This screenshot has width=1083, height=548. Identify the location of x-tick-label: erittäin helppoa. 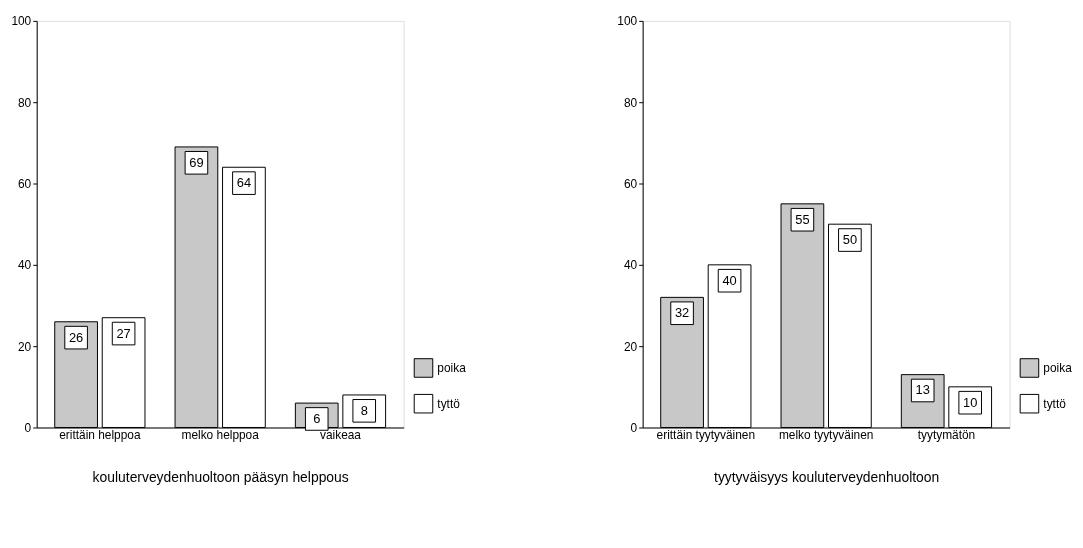
(100, 434).